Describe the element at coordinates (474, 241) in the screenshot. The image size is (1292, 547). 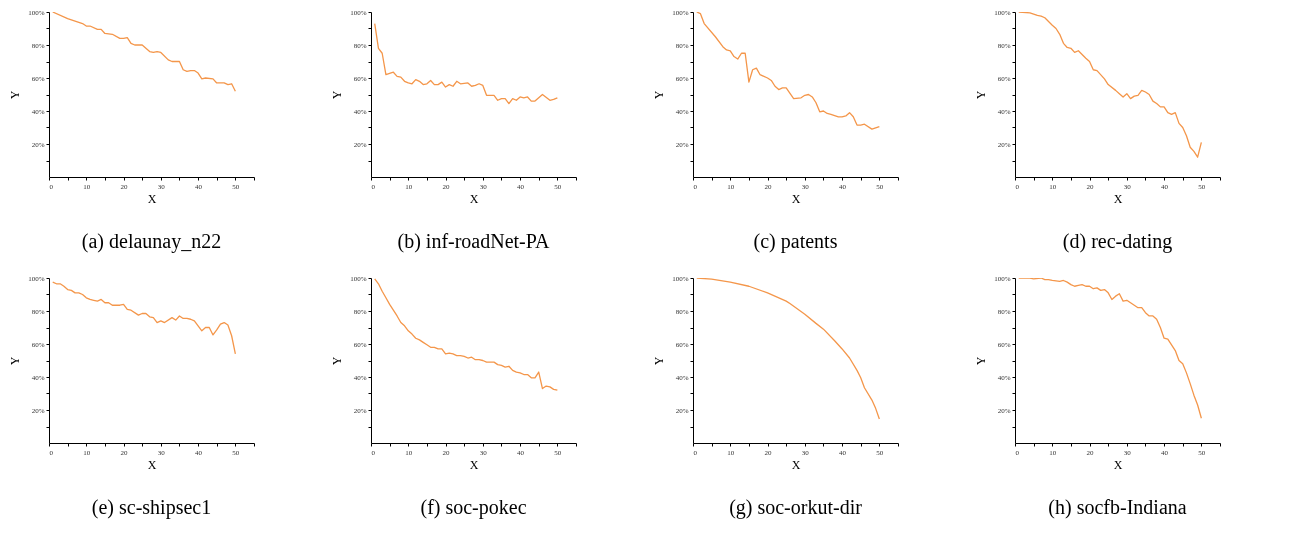
I see `text: (b) inf-roadNet-PA` at that location.